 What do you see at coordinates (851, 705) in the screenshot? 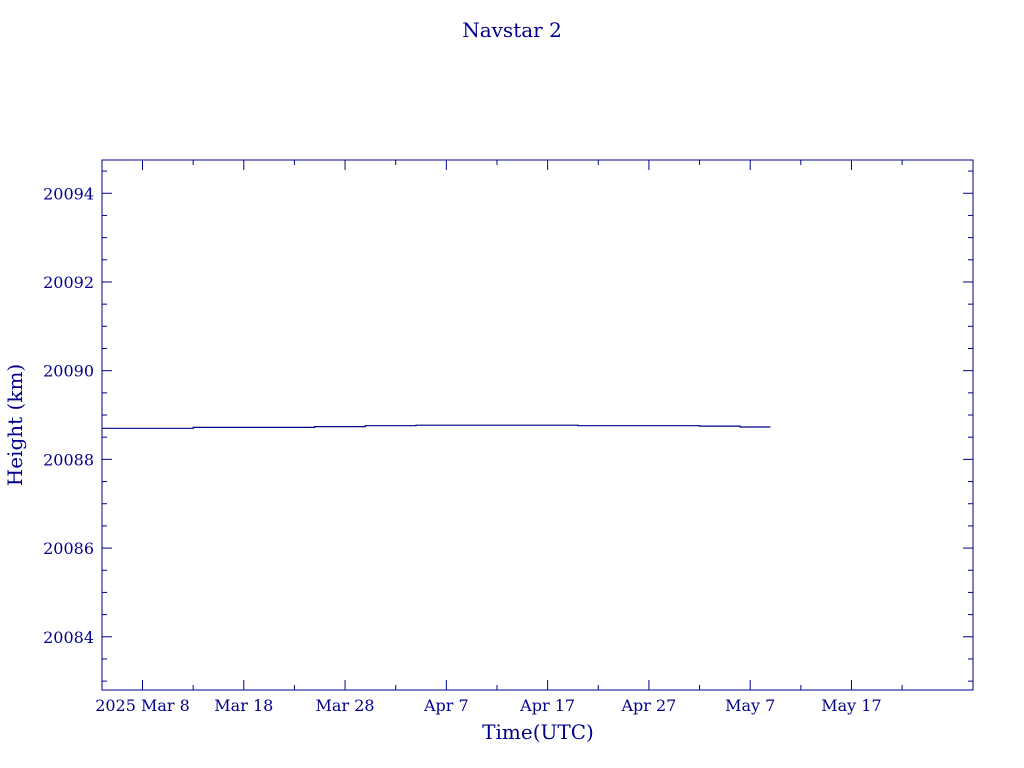
I see `x-tick-label: May 17` at bounding box center [851, 705].